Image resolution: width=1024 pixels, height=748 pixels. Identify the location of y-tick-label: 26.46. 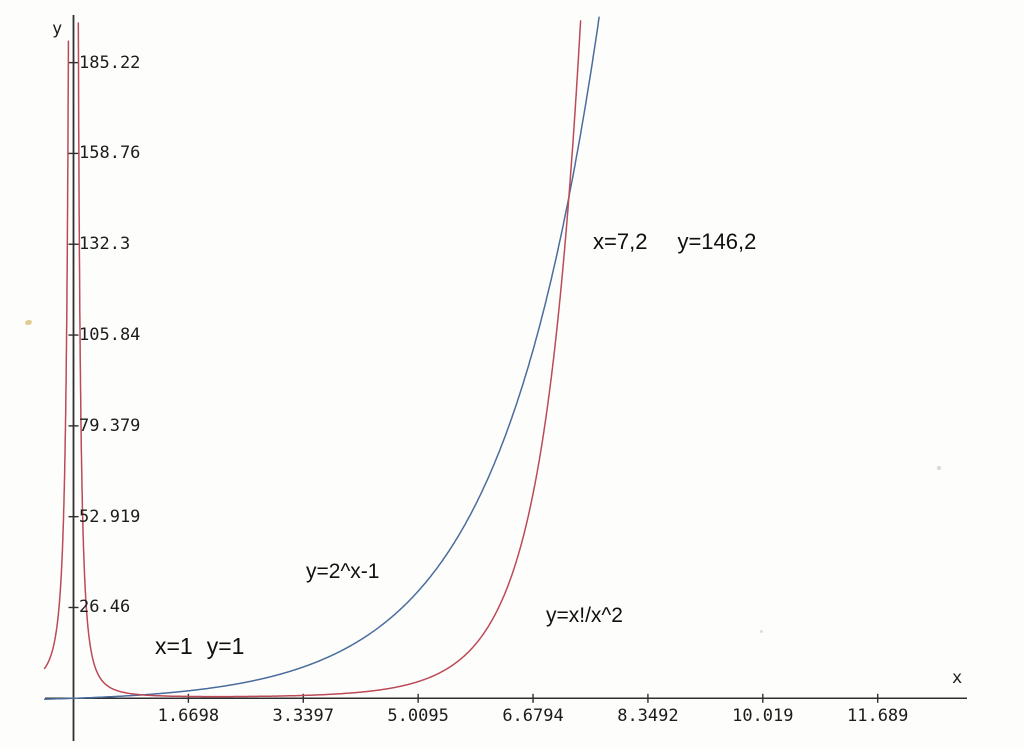
(105, 607).